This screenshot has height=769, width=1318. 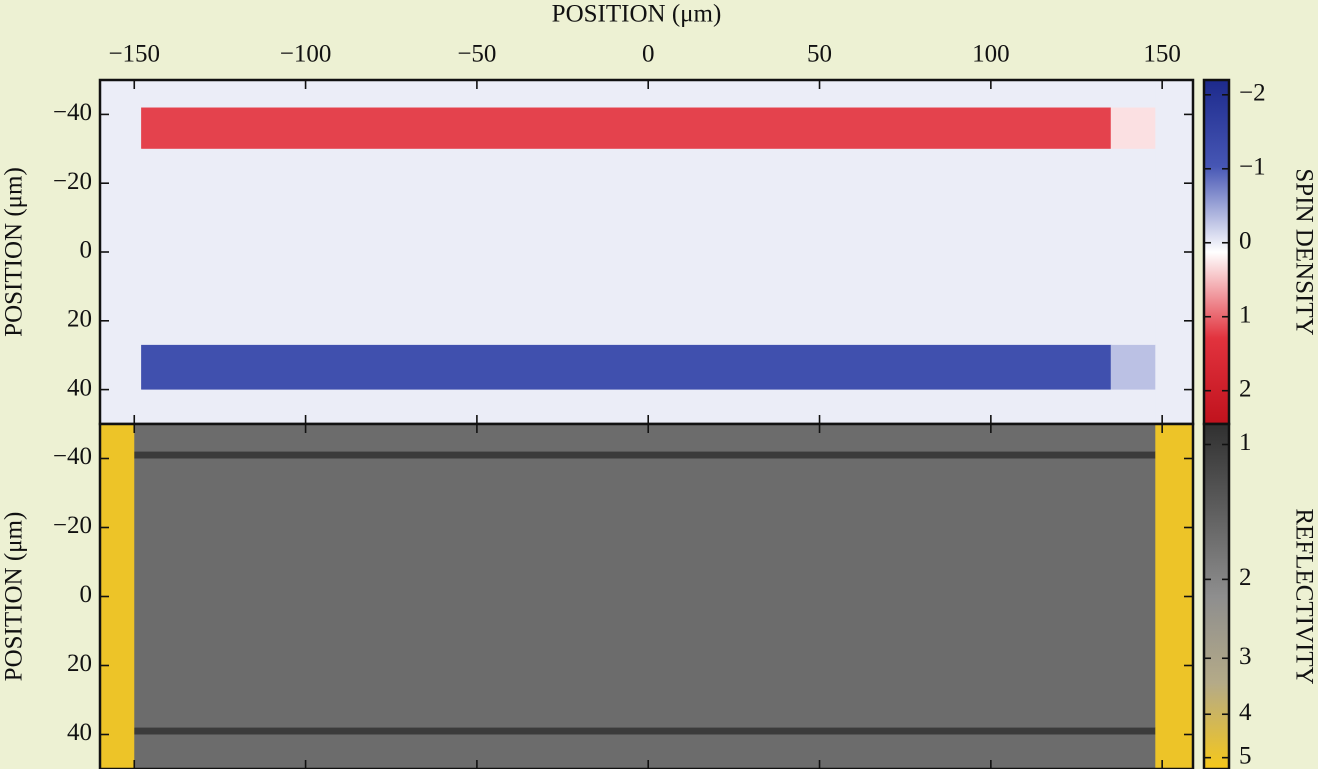 What do you see at coordinates (1245, 712) in the screenshot?
I see `colorbar-tick-label: 4` at bounding box center [1245, 712].